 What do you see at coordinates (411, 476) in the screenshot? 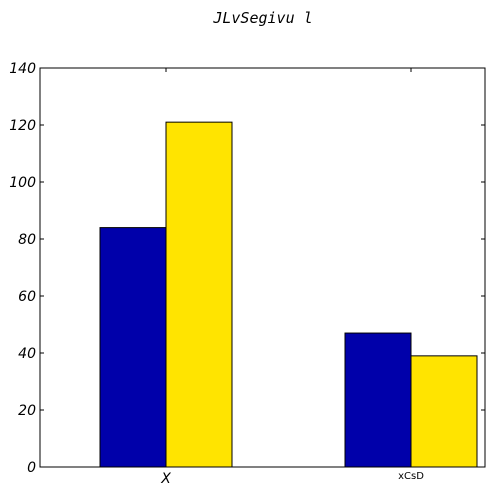
I see `x-tick-label: xCsD` at bounding box center [411, 476].